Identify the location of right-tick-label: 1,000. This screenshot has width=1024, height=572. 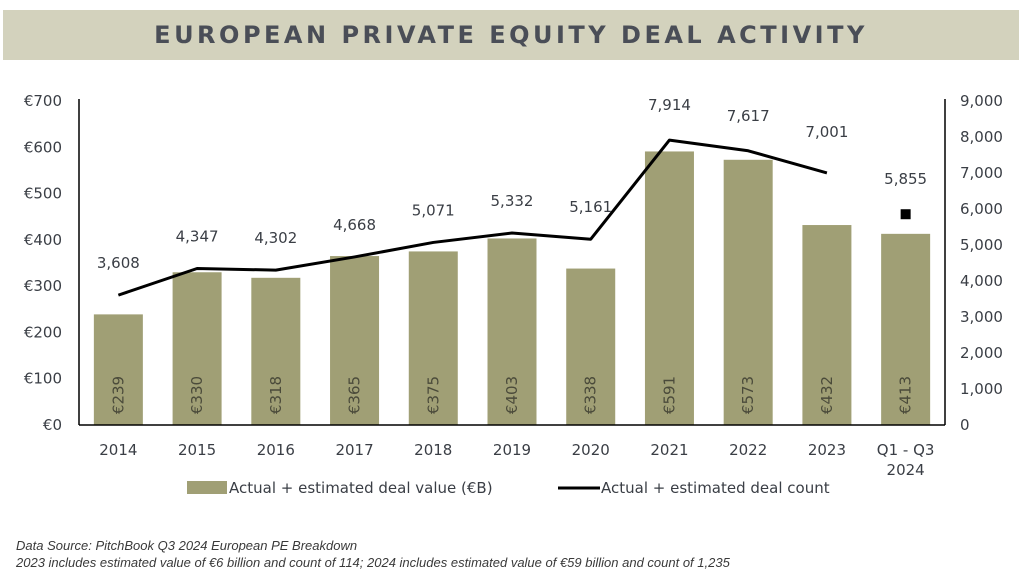
(981, 389).